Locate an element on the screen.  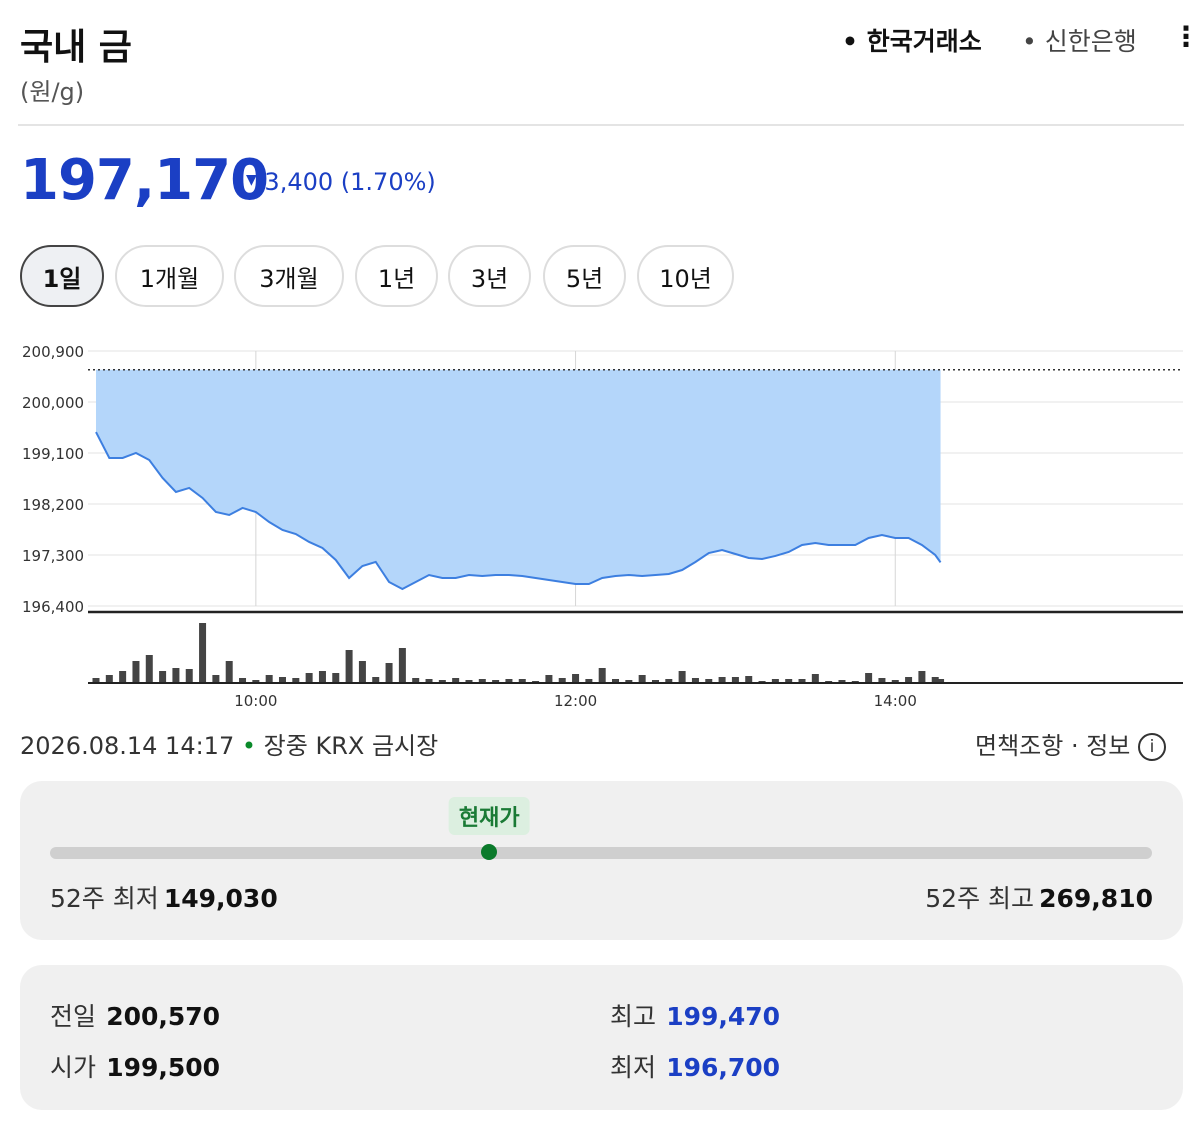
source-tab: • 신한은행 is located at coordinates (1079, 41).